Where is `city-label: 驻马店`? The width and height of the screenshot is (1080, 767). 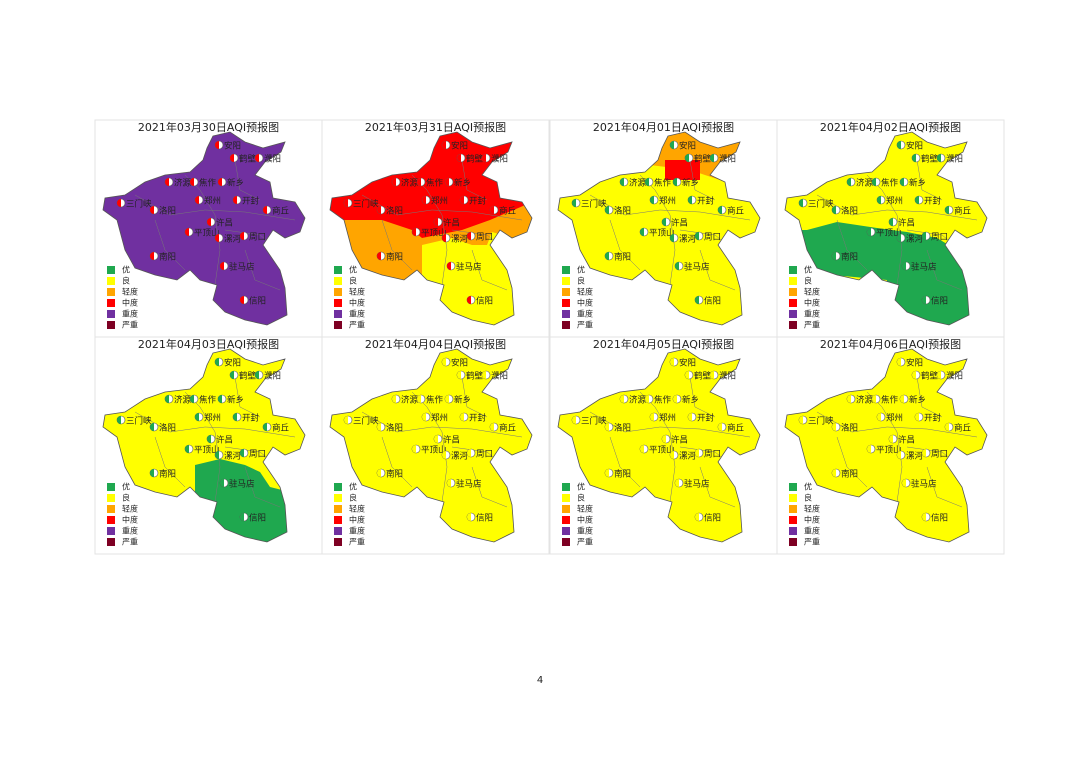
city-label: 驻马店 is located at coordinates (697, 267).